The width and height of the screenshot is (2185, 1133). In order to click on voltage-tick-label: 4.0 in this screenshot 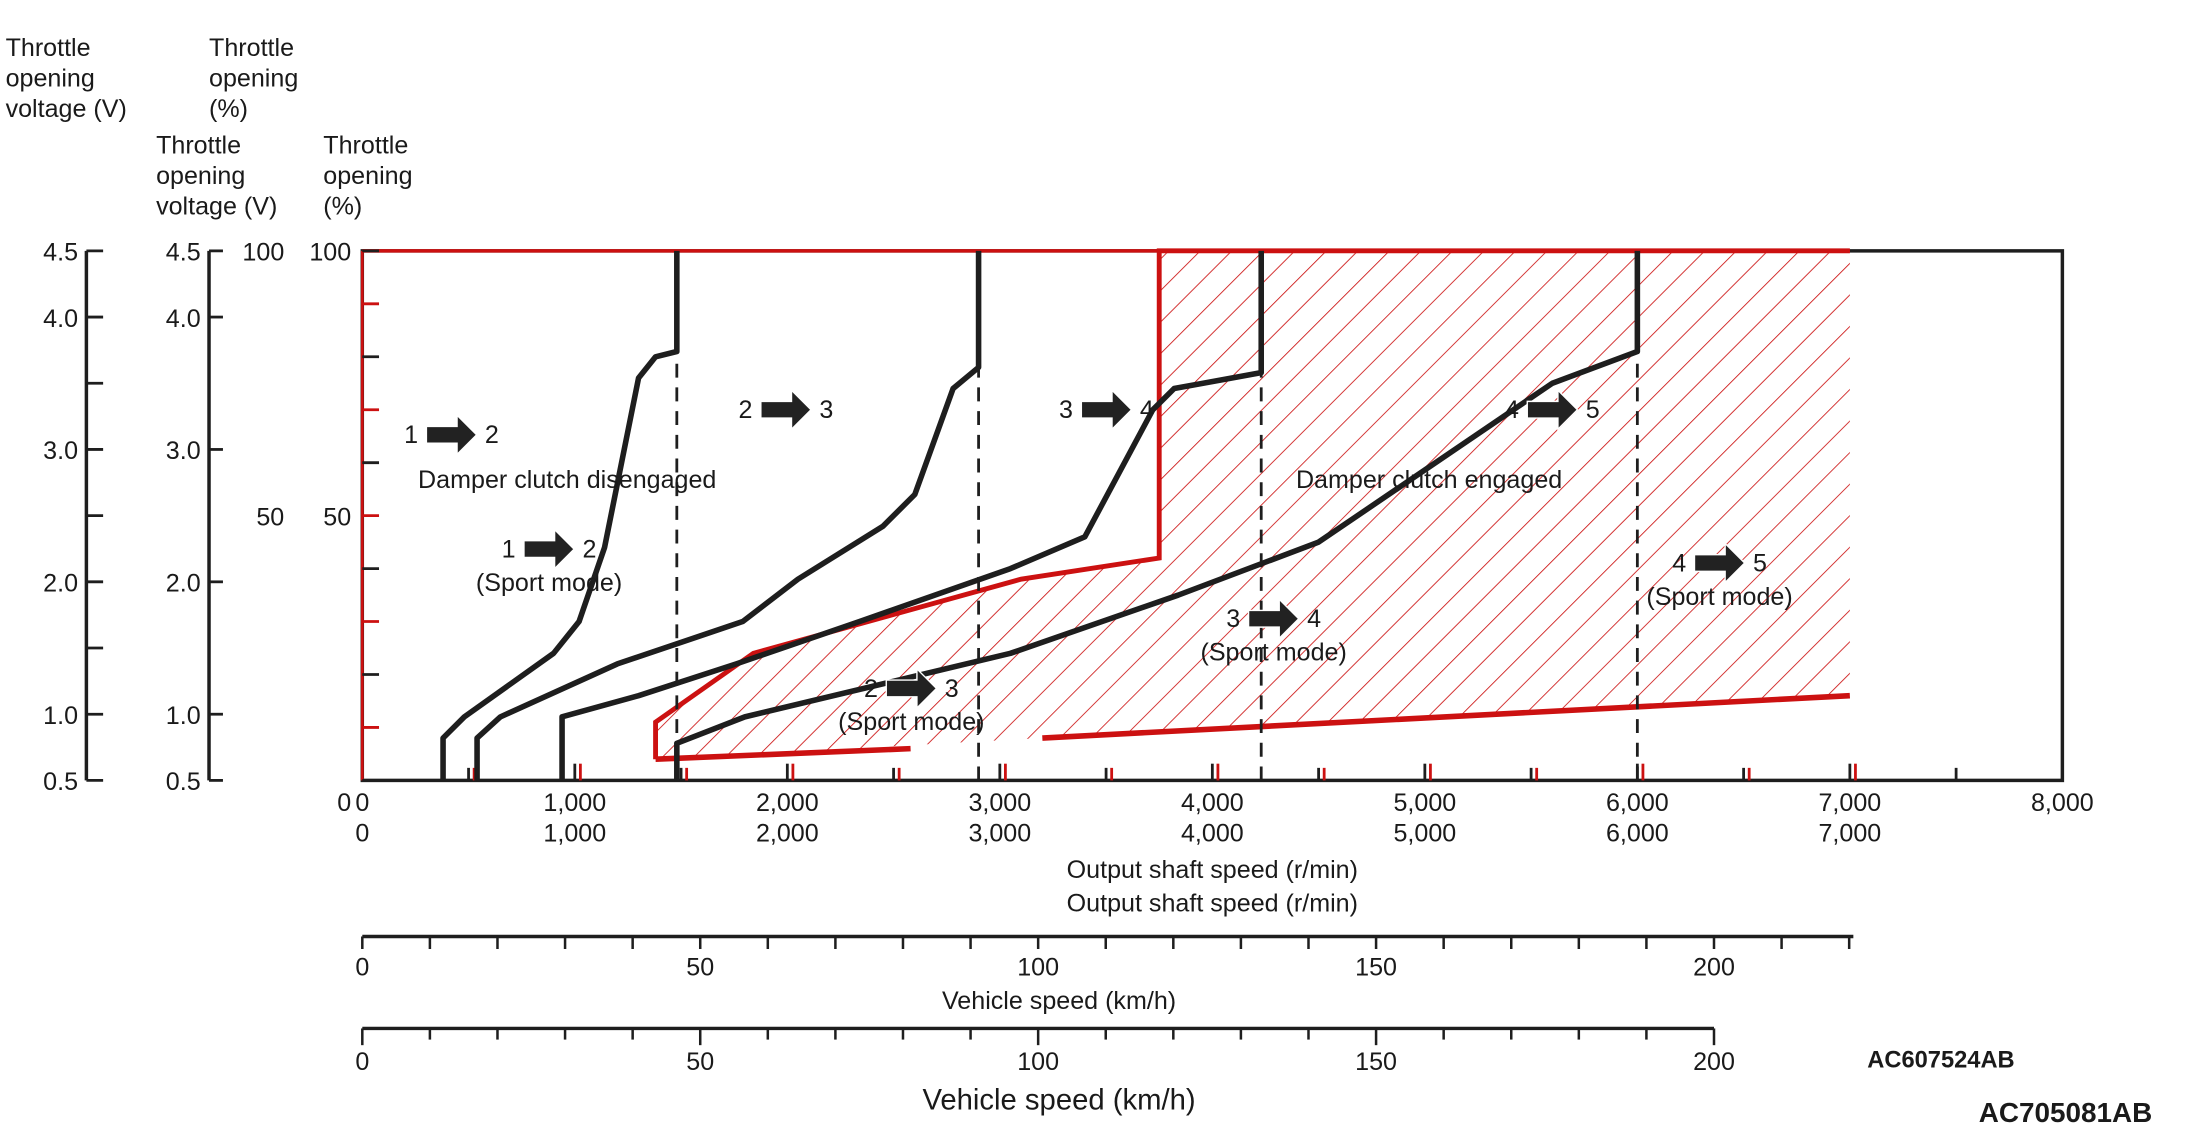, I will do `click(183, 319)`.